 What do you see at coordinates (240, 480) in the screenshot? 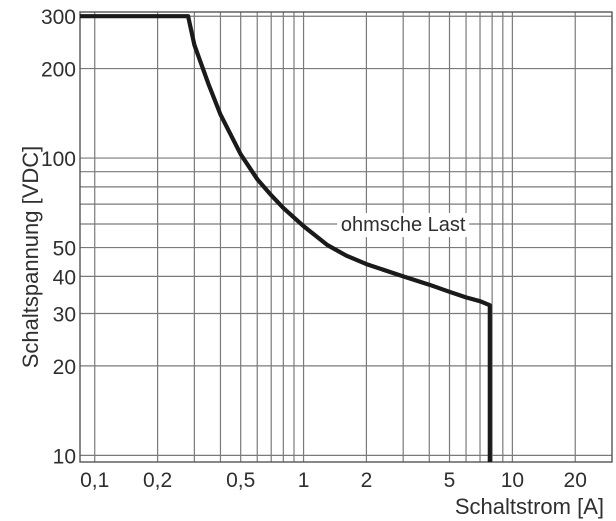
I see `x-tick-label: 0,5` at bounding box center [240, 480].